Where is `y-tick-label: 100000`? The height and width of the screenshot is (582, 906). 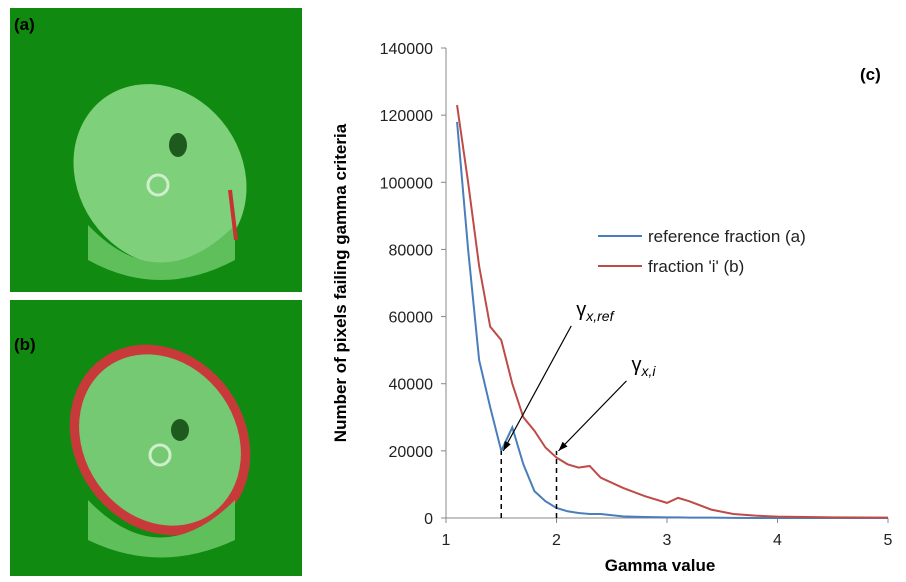
y-tick-label: 100000 is located at coordinates (406, 183).